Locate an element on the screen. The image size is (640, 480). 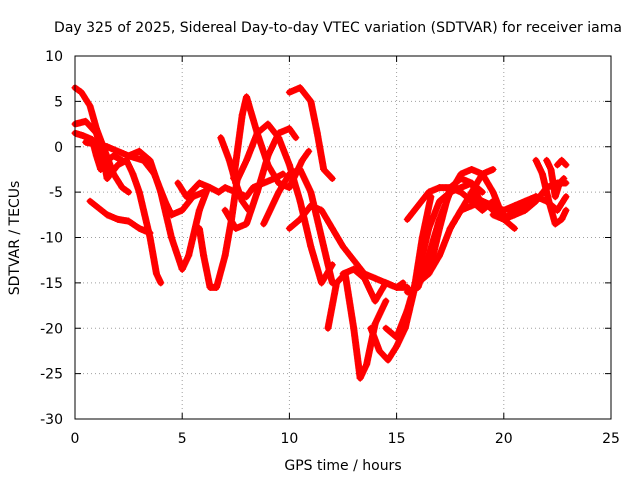
x-tick-label: 10 is located at coordinates (289, 439).